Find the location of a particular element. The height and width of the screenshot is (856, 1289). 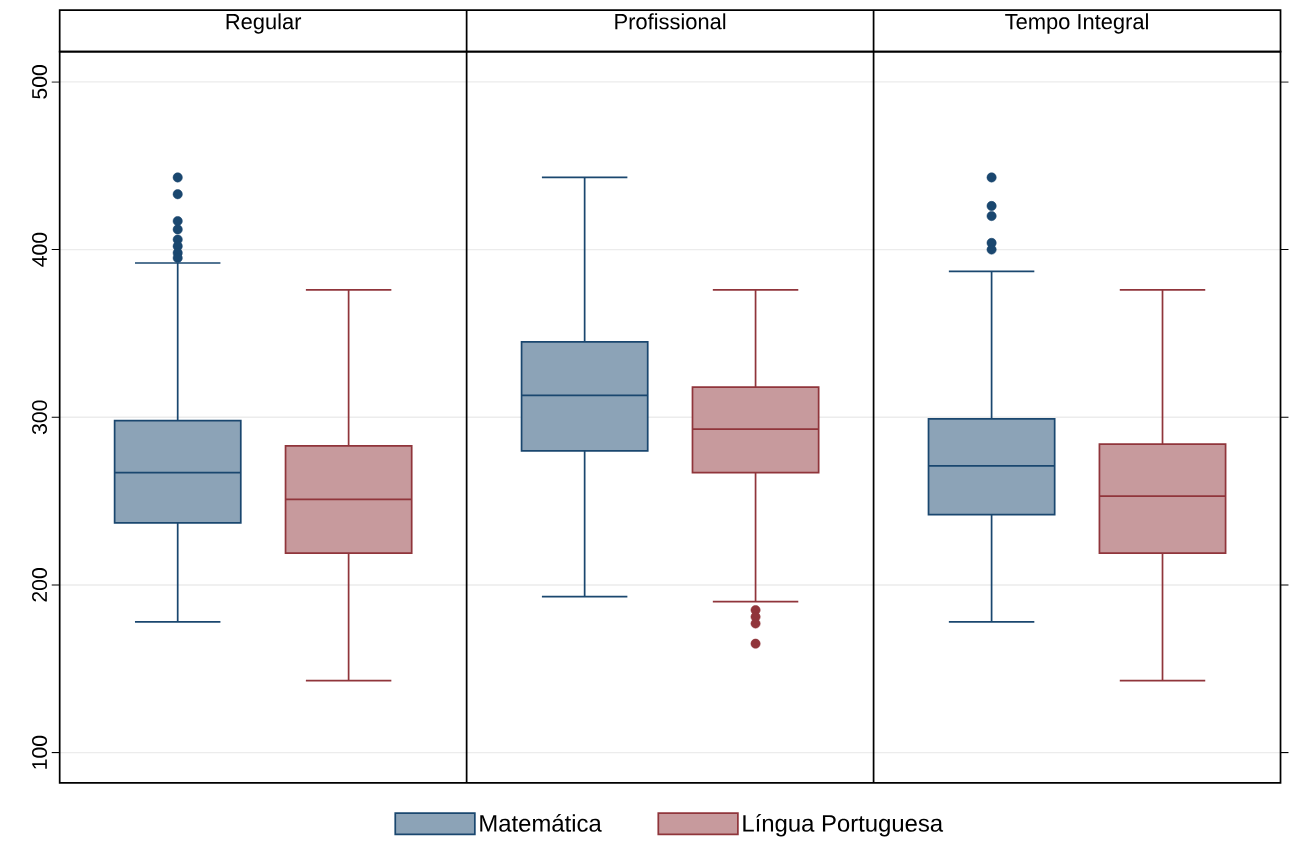

y-tick-label: 100 is located at coordinates (40, 752).